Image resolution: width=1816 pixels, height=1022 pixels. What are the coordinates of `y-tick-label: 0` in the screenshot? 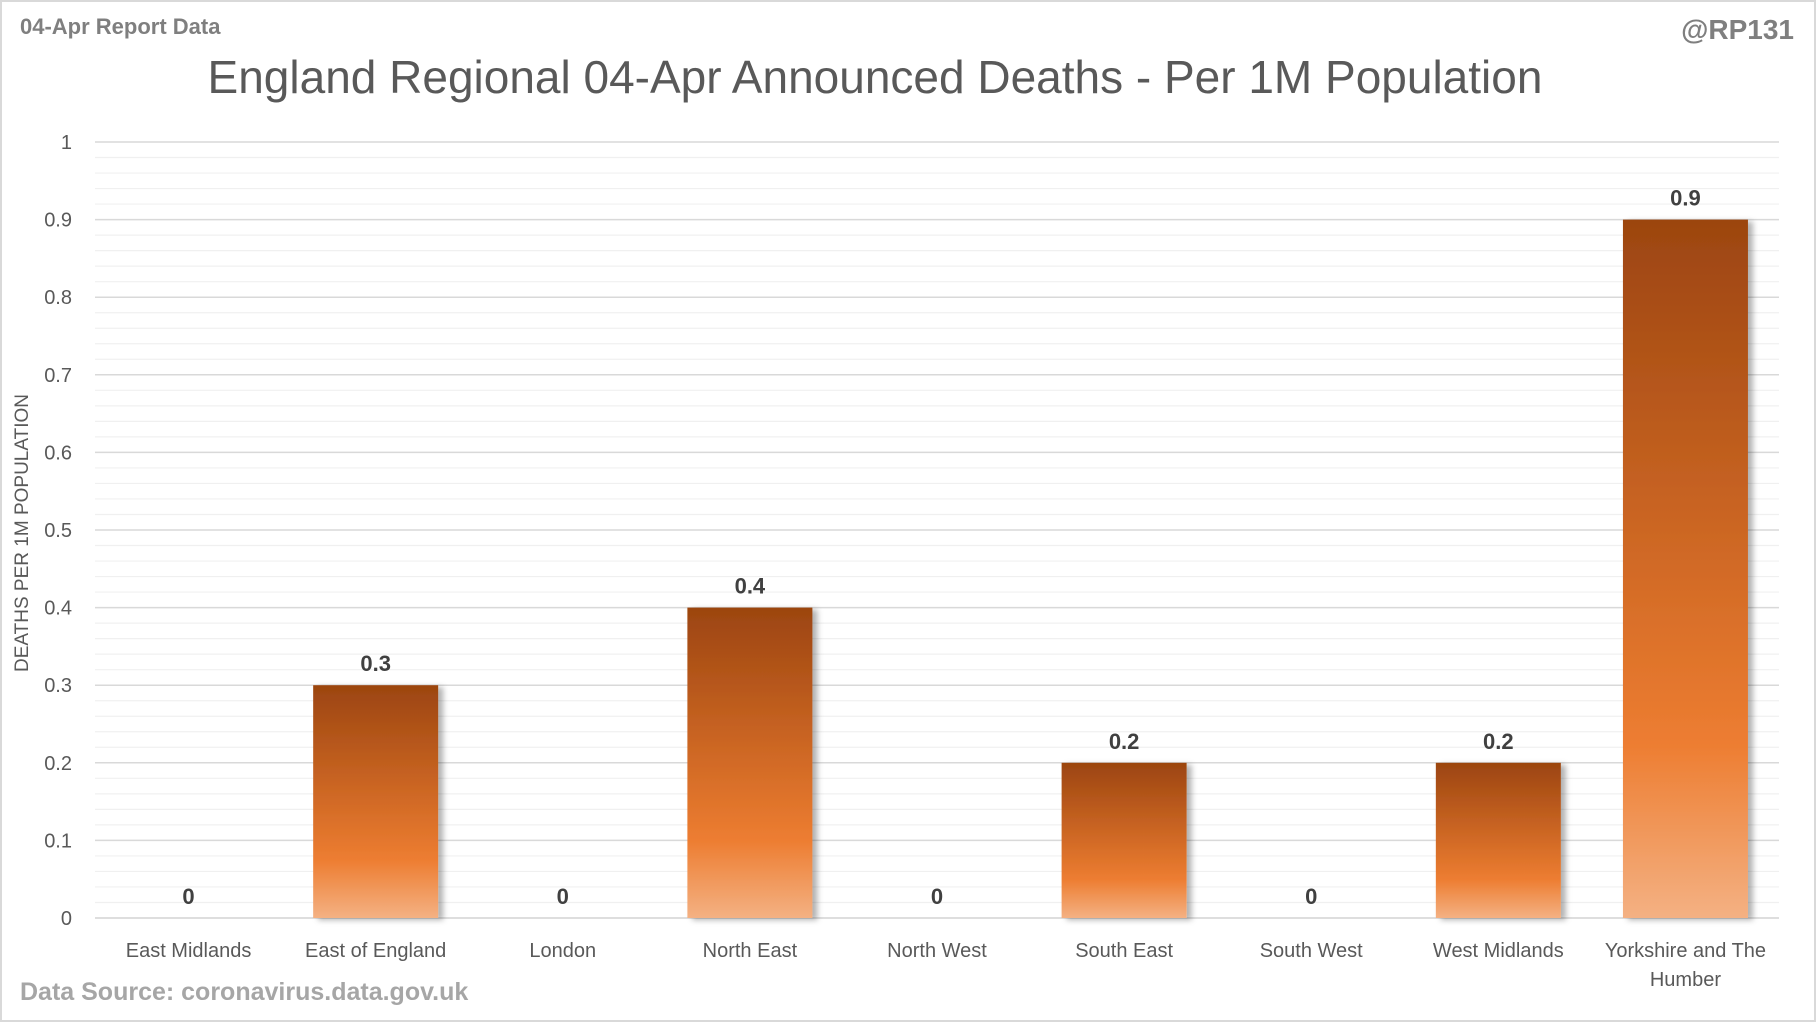 It's located at (66, 919).